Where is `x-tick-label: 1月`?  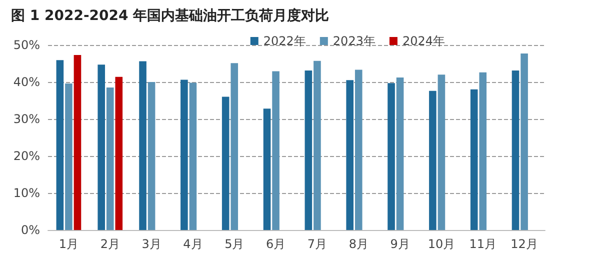
x-tick-label: 1月 is located at coordinates (68, 244).